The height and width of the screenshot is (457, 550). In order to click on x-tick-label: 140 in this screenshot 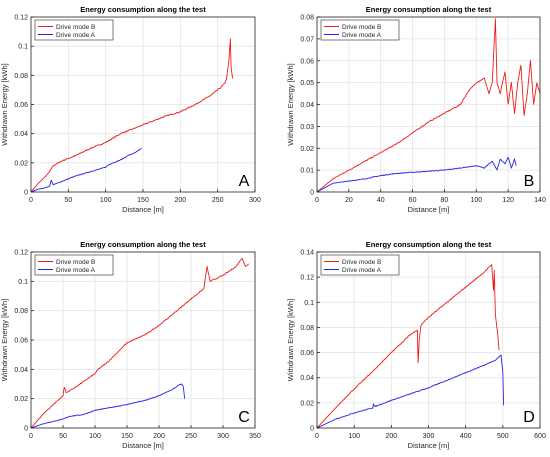, I will do `click(540, 200)`.